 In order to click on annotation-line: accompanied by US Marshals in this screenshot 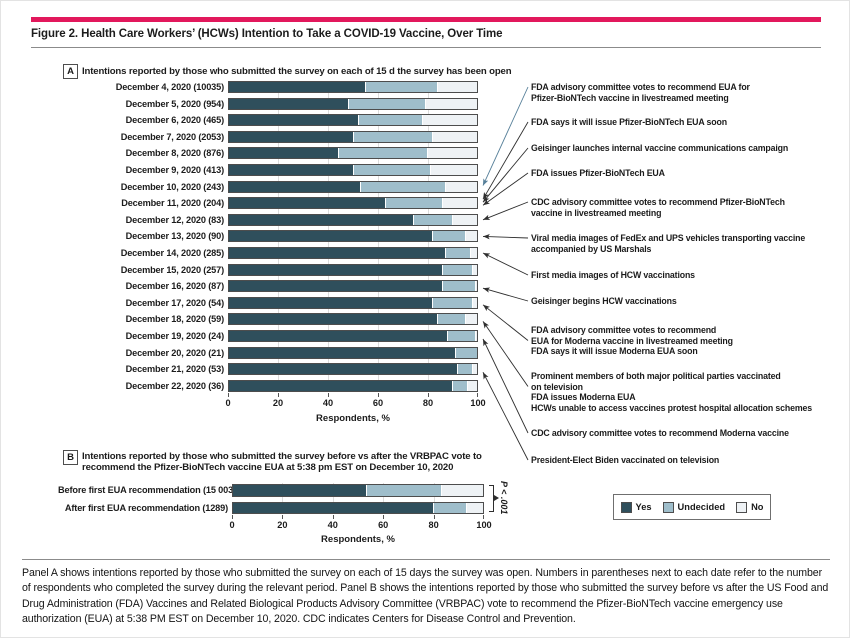, I will do `click(591, 248)`.